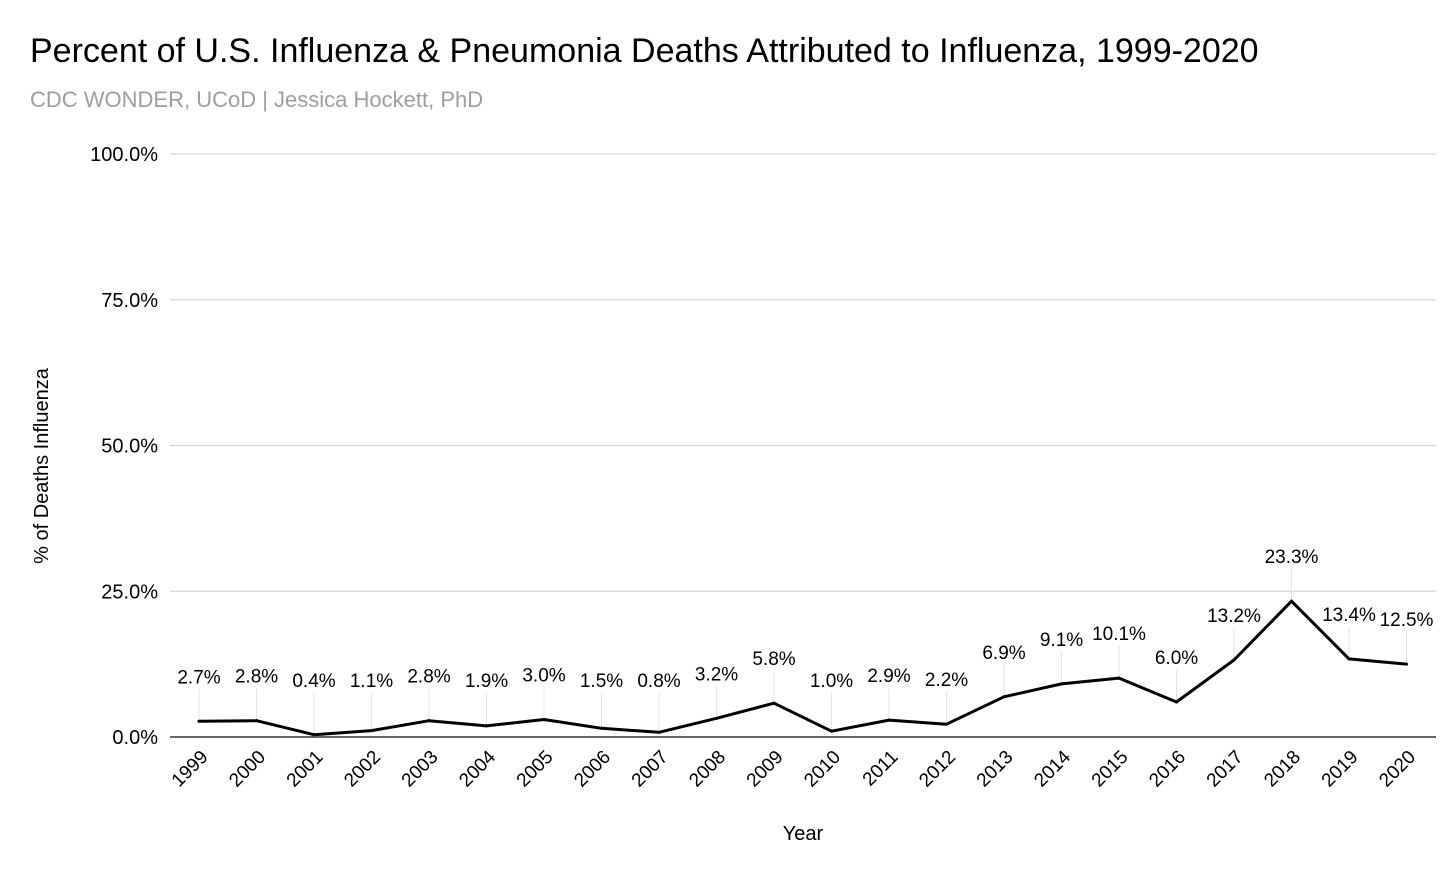 The height and width of the screenshot is (877, 1456). Describe the element at coordinates (707, 769) in the screenshot. I see `x-tick-label: 2008` at that location.